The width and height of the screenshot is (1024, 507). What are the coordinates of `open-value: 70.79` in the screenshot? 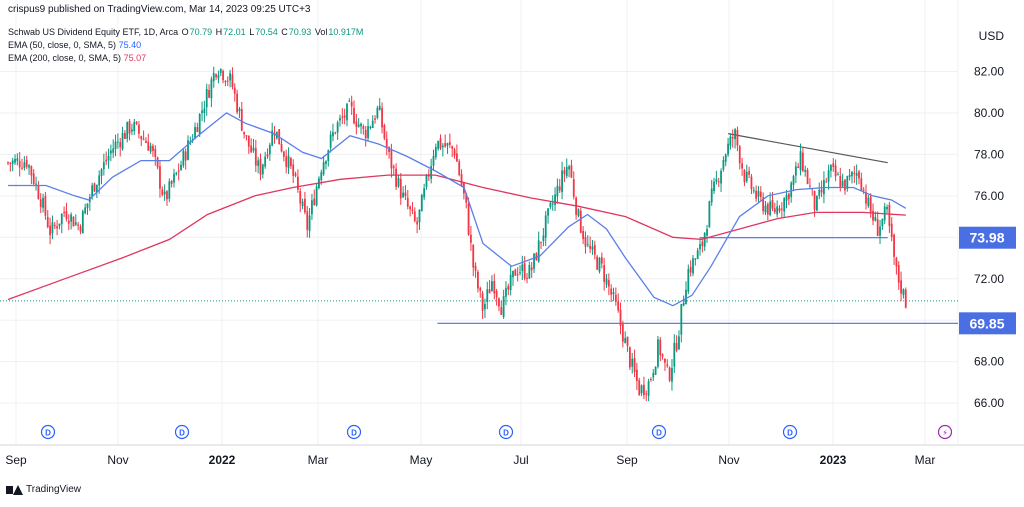 It's located at (201, 32).